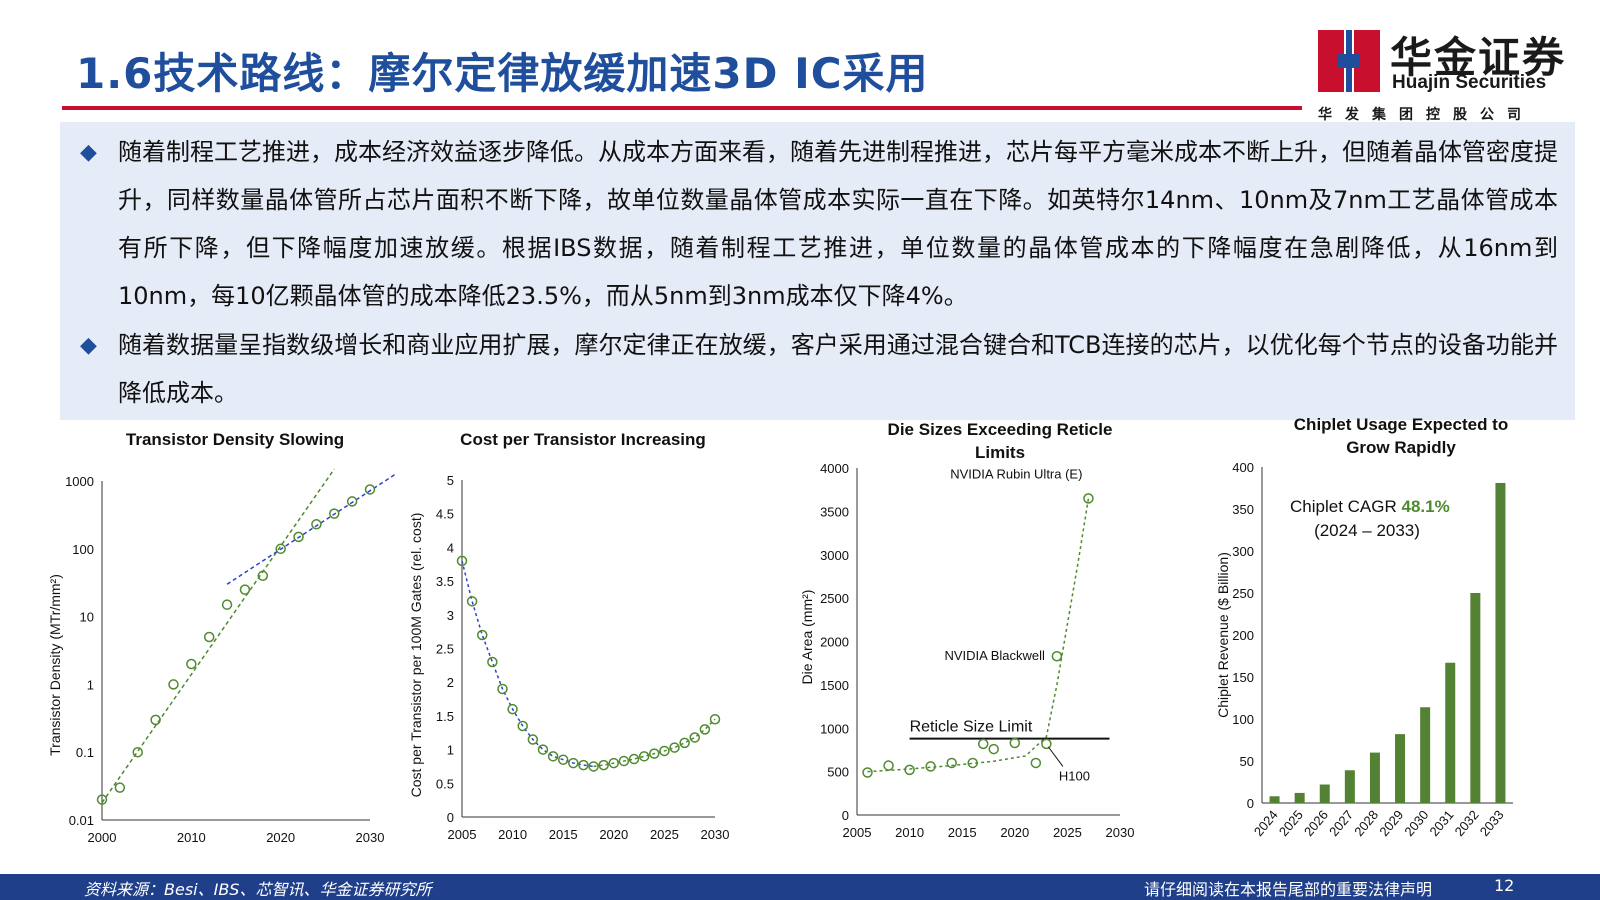  Describe the element at coordinates (502, 73) in the screenshot. I see `page-title: 1.6技术路线：摩尔定律放缓加速3D IC采用` at that location.